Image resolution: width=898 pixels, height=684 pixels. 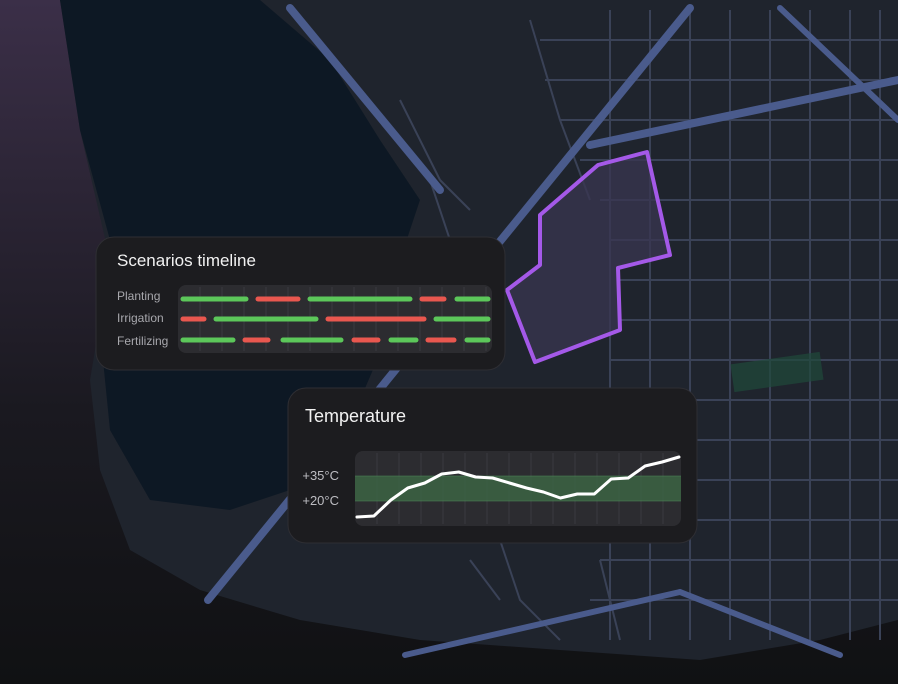 What do you see at coordinates (355, 416) in the screenshot?
I see `card-title: Temperature` at bounding box center [355, 416].